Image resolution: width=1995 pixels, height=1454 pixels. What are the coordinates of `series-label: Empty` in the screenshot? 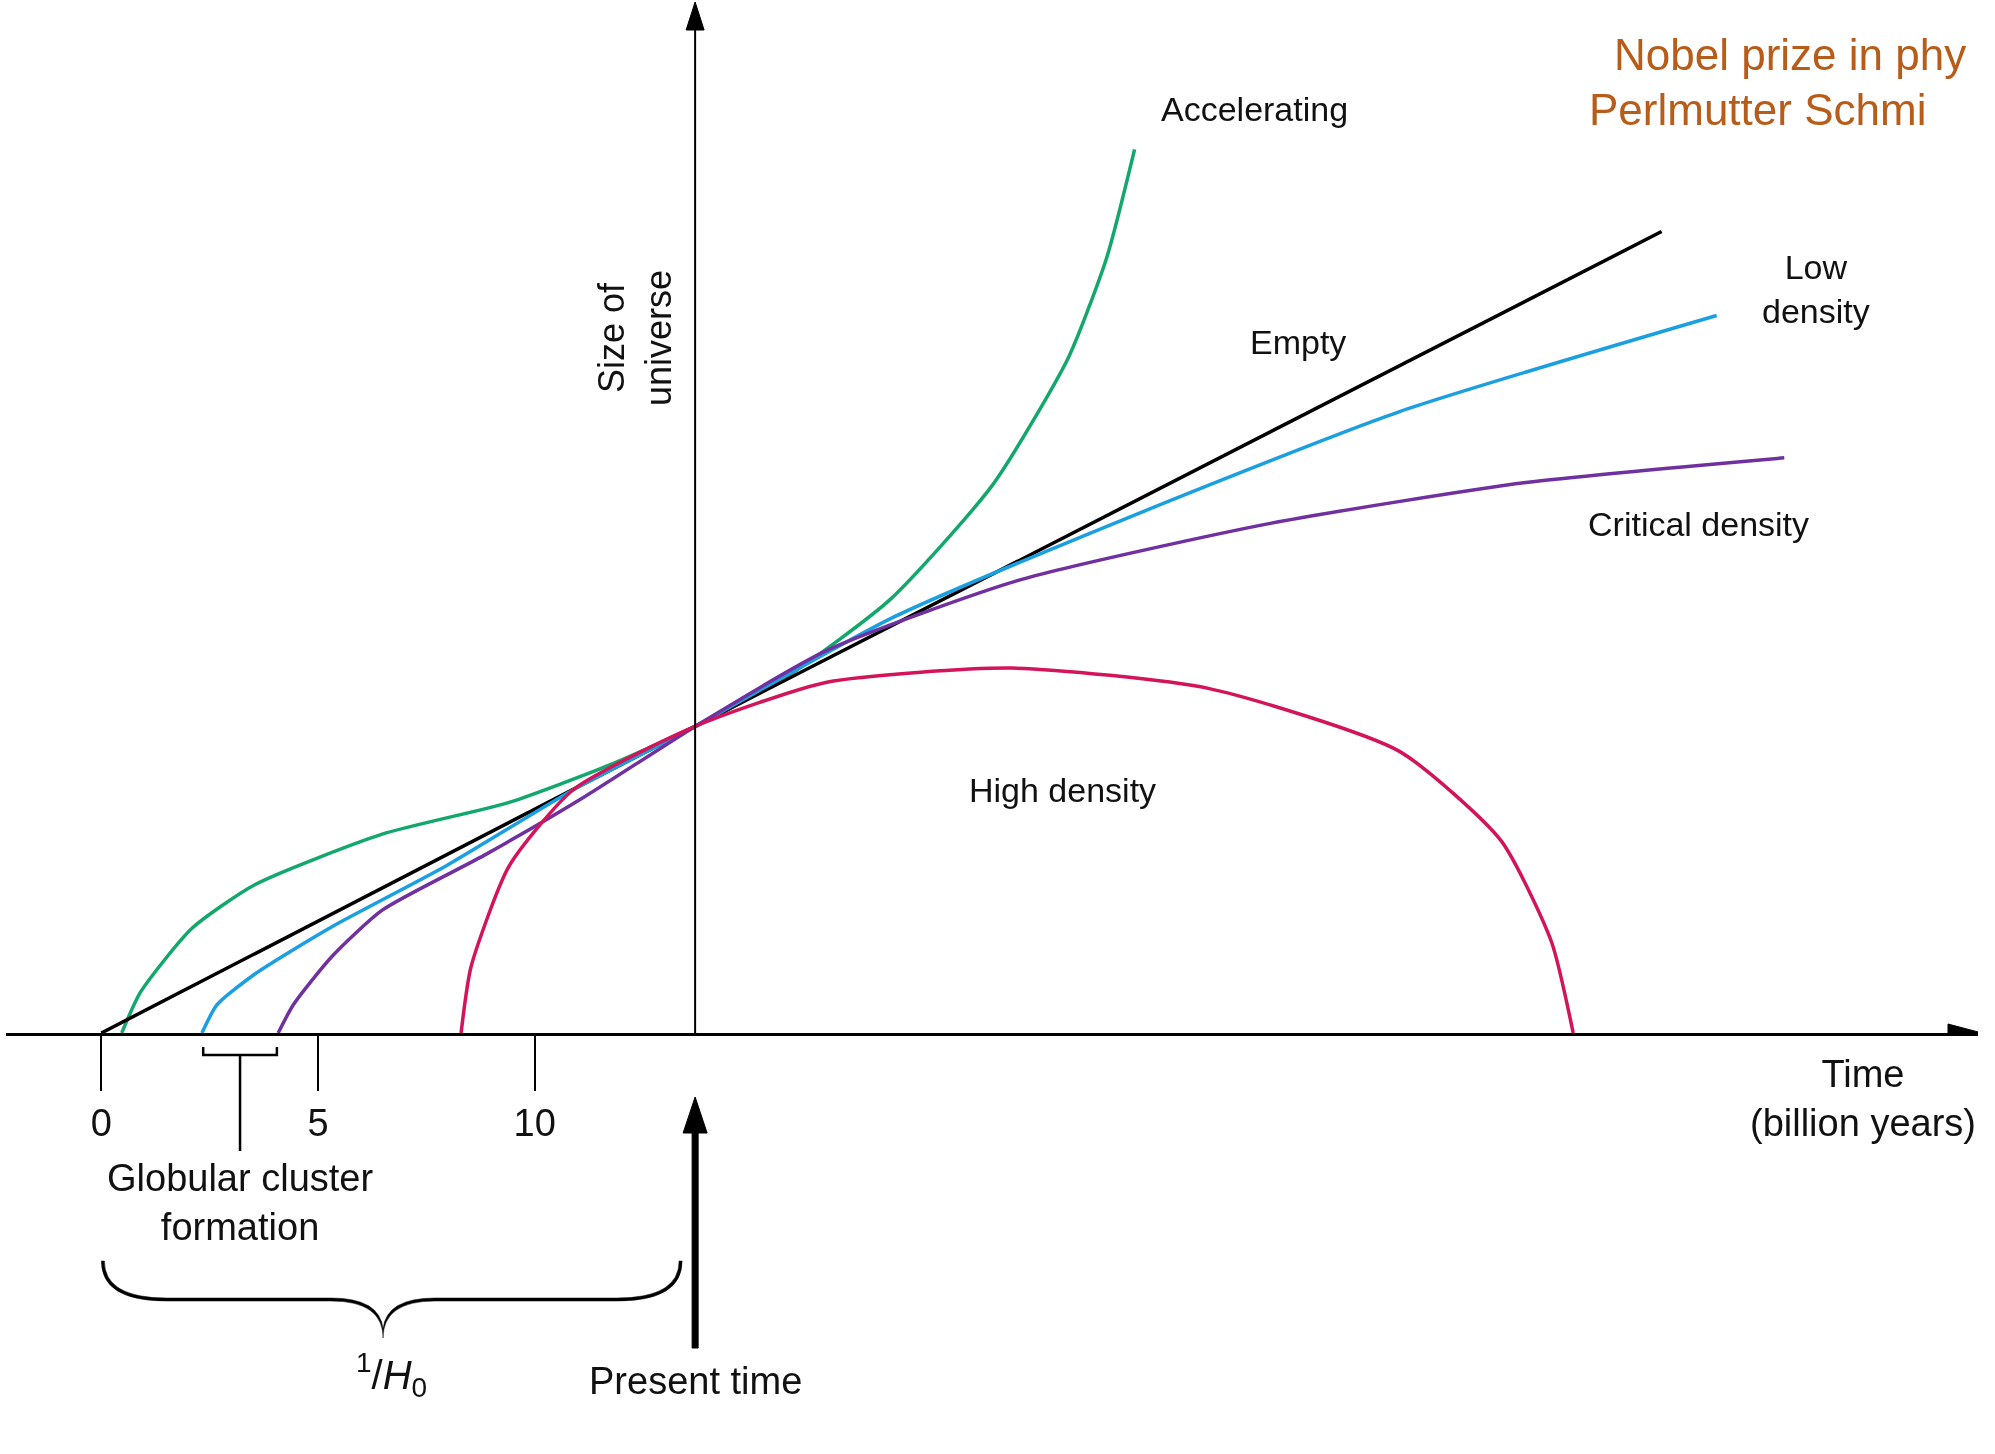 It's located at (1298, 342).